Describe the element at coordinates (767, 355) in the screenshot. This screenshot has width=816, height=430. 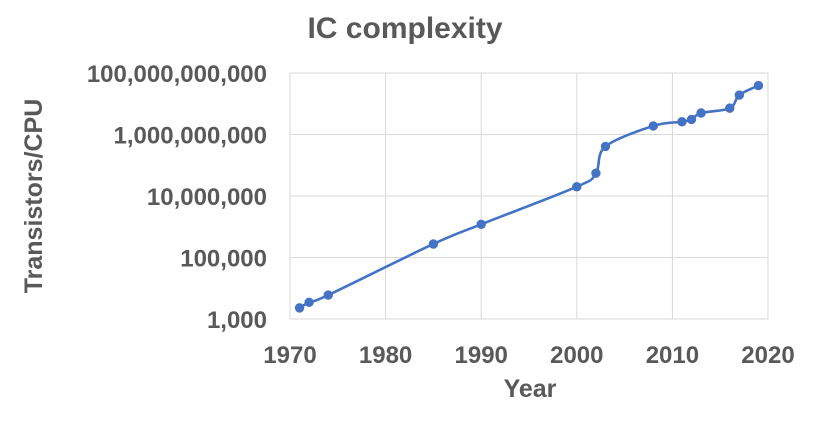
I see `x-tick-label: 2020` at that location.